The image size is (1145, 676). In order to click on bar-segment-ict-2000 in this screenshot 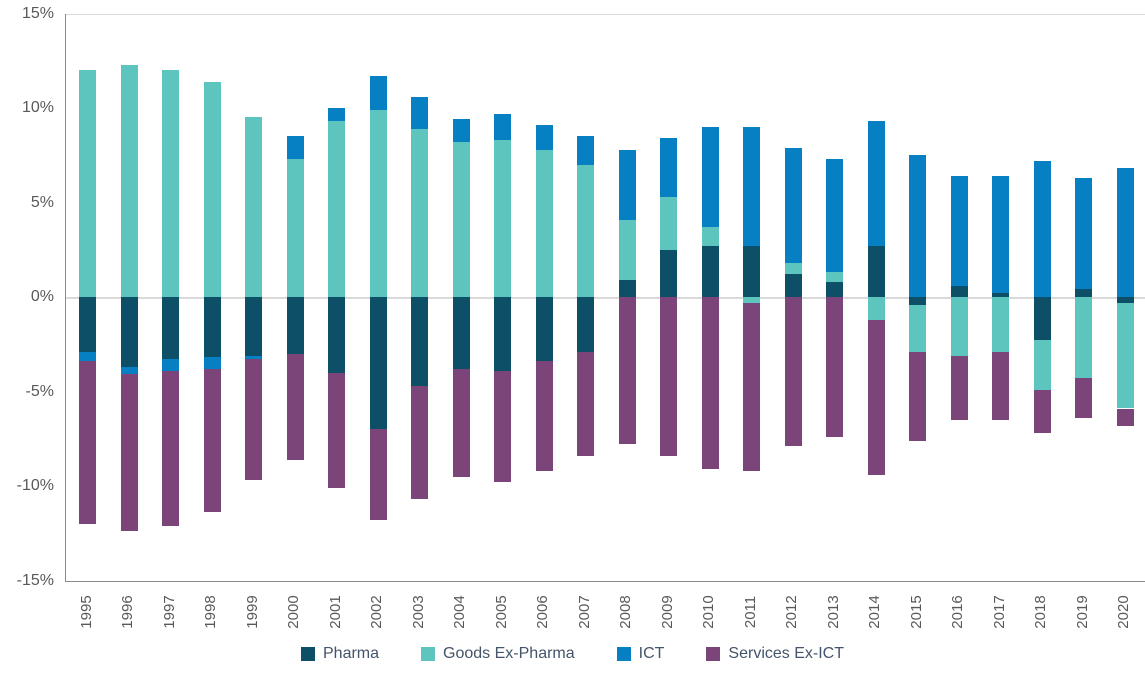, I will do `click(295, 148)`.